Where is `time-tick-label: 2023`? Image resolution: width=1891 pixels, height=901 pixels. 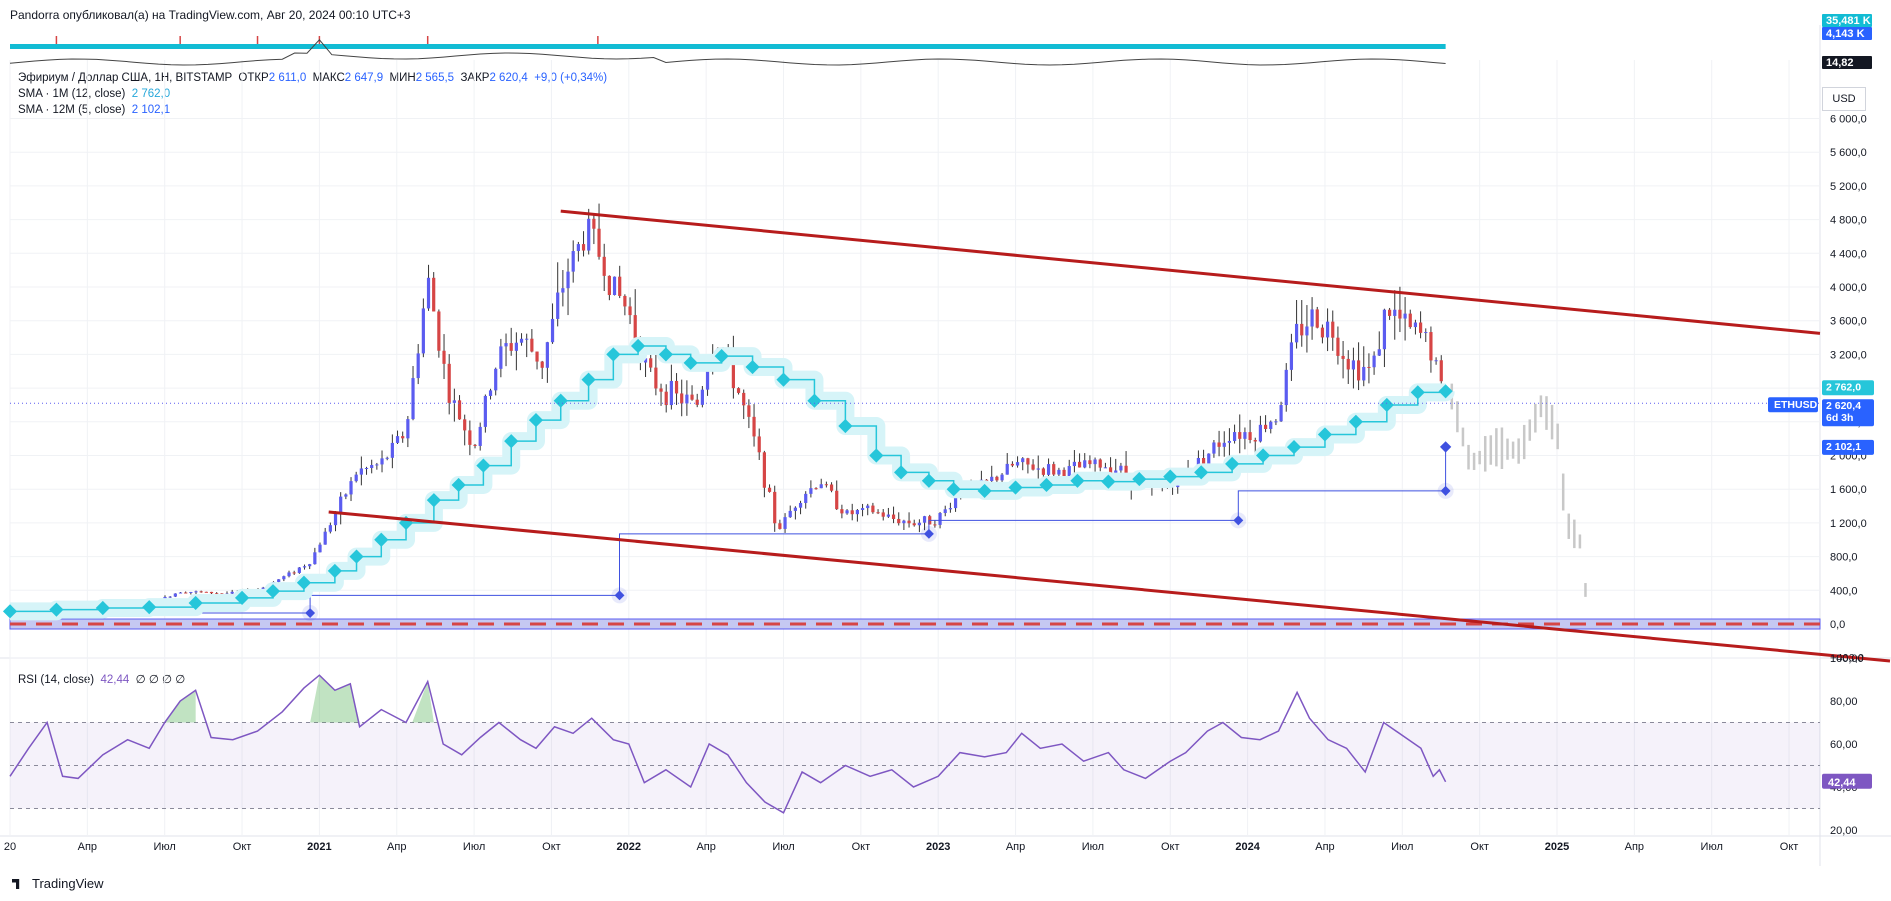 time-tick-label: 2023 is located at coordinates (938, 847).